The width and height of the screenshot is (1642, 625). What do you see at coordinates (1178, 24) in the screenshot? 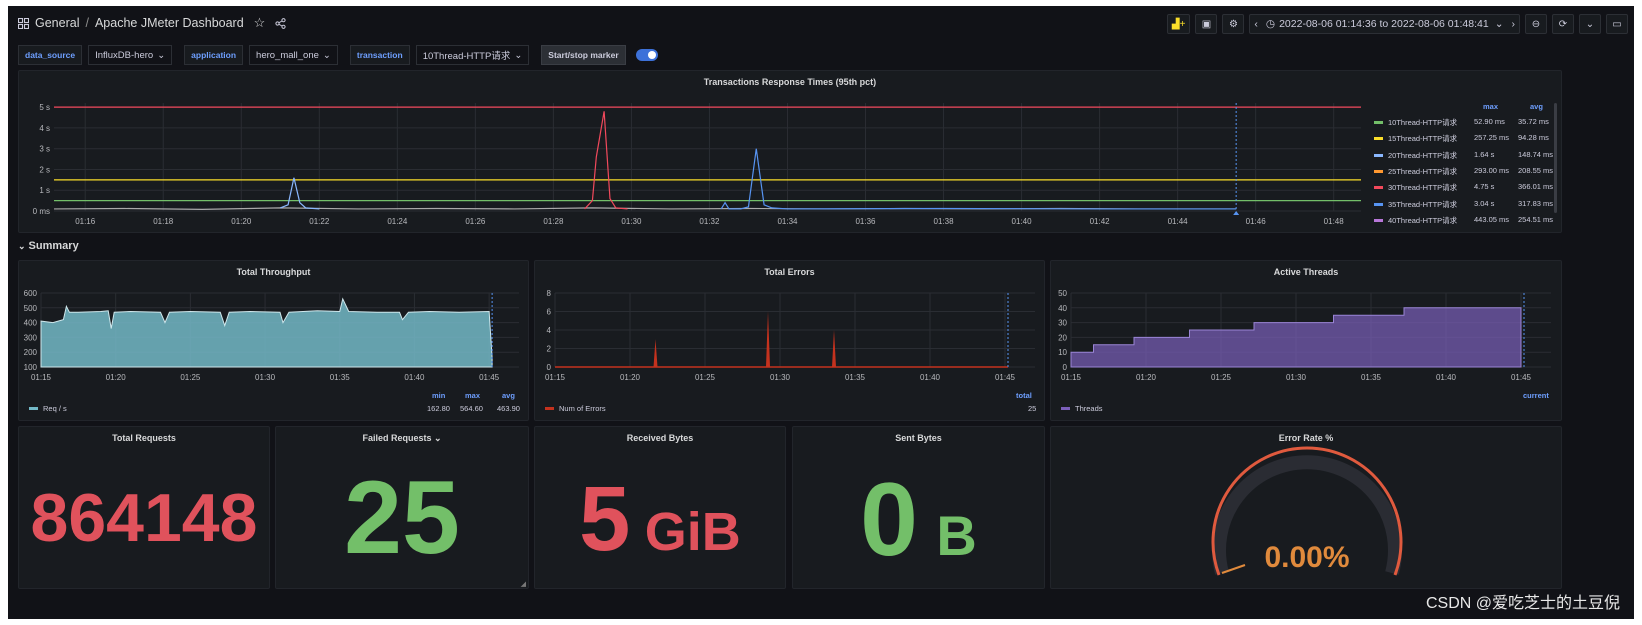
I see `add-panel-button: ▟+` at bounding box center [1178, 24].